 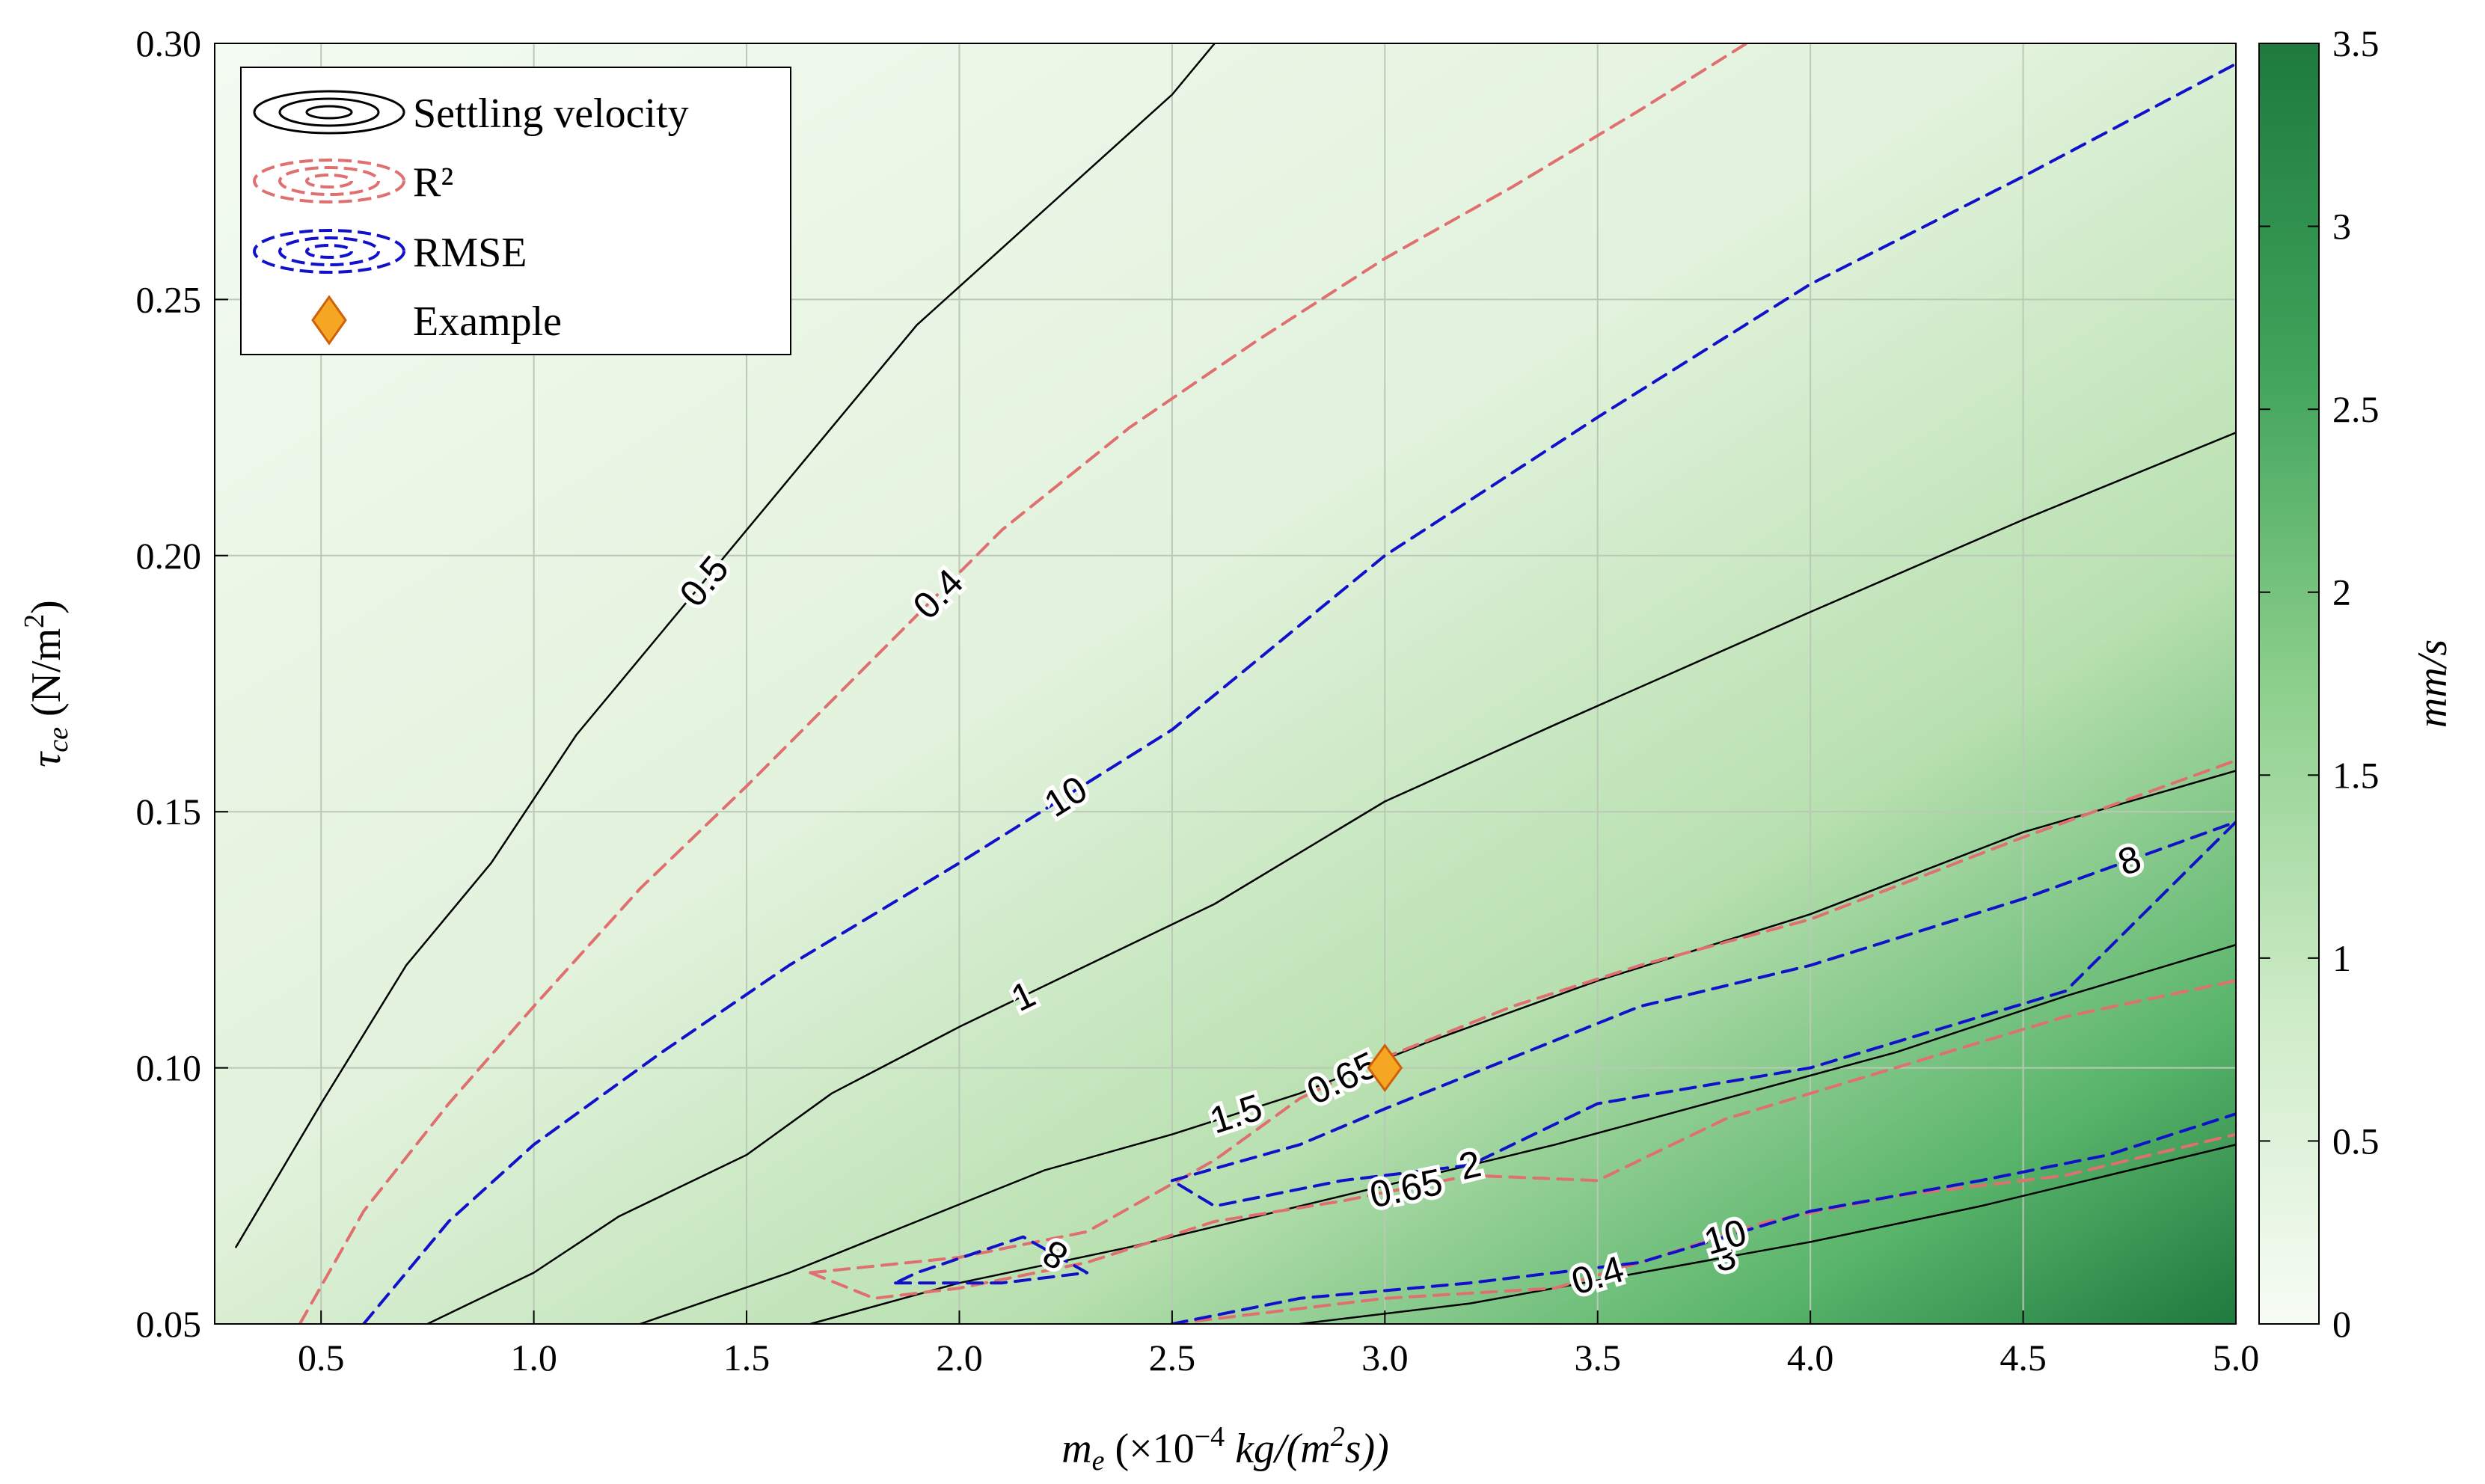 What do you see at coordinates (46, 683) in the screenshot?
I see `y-axis-label: τce (N/m2)` at bounding box center [46, 683].